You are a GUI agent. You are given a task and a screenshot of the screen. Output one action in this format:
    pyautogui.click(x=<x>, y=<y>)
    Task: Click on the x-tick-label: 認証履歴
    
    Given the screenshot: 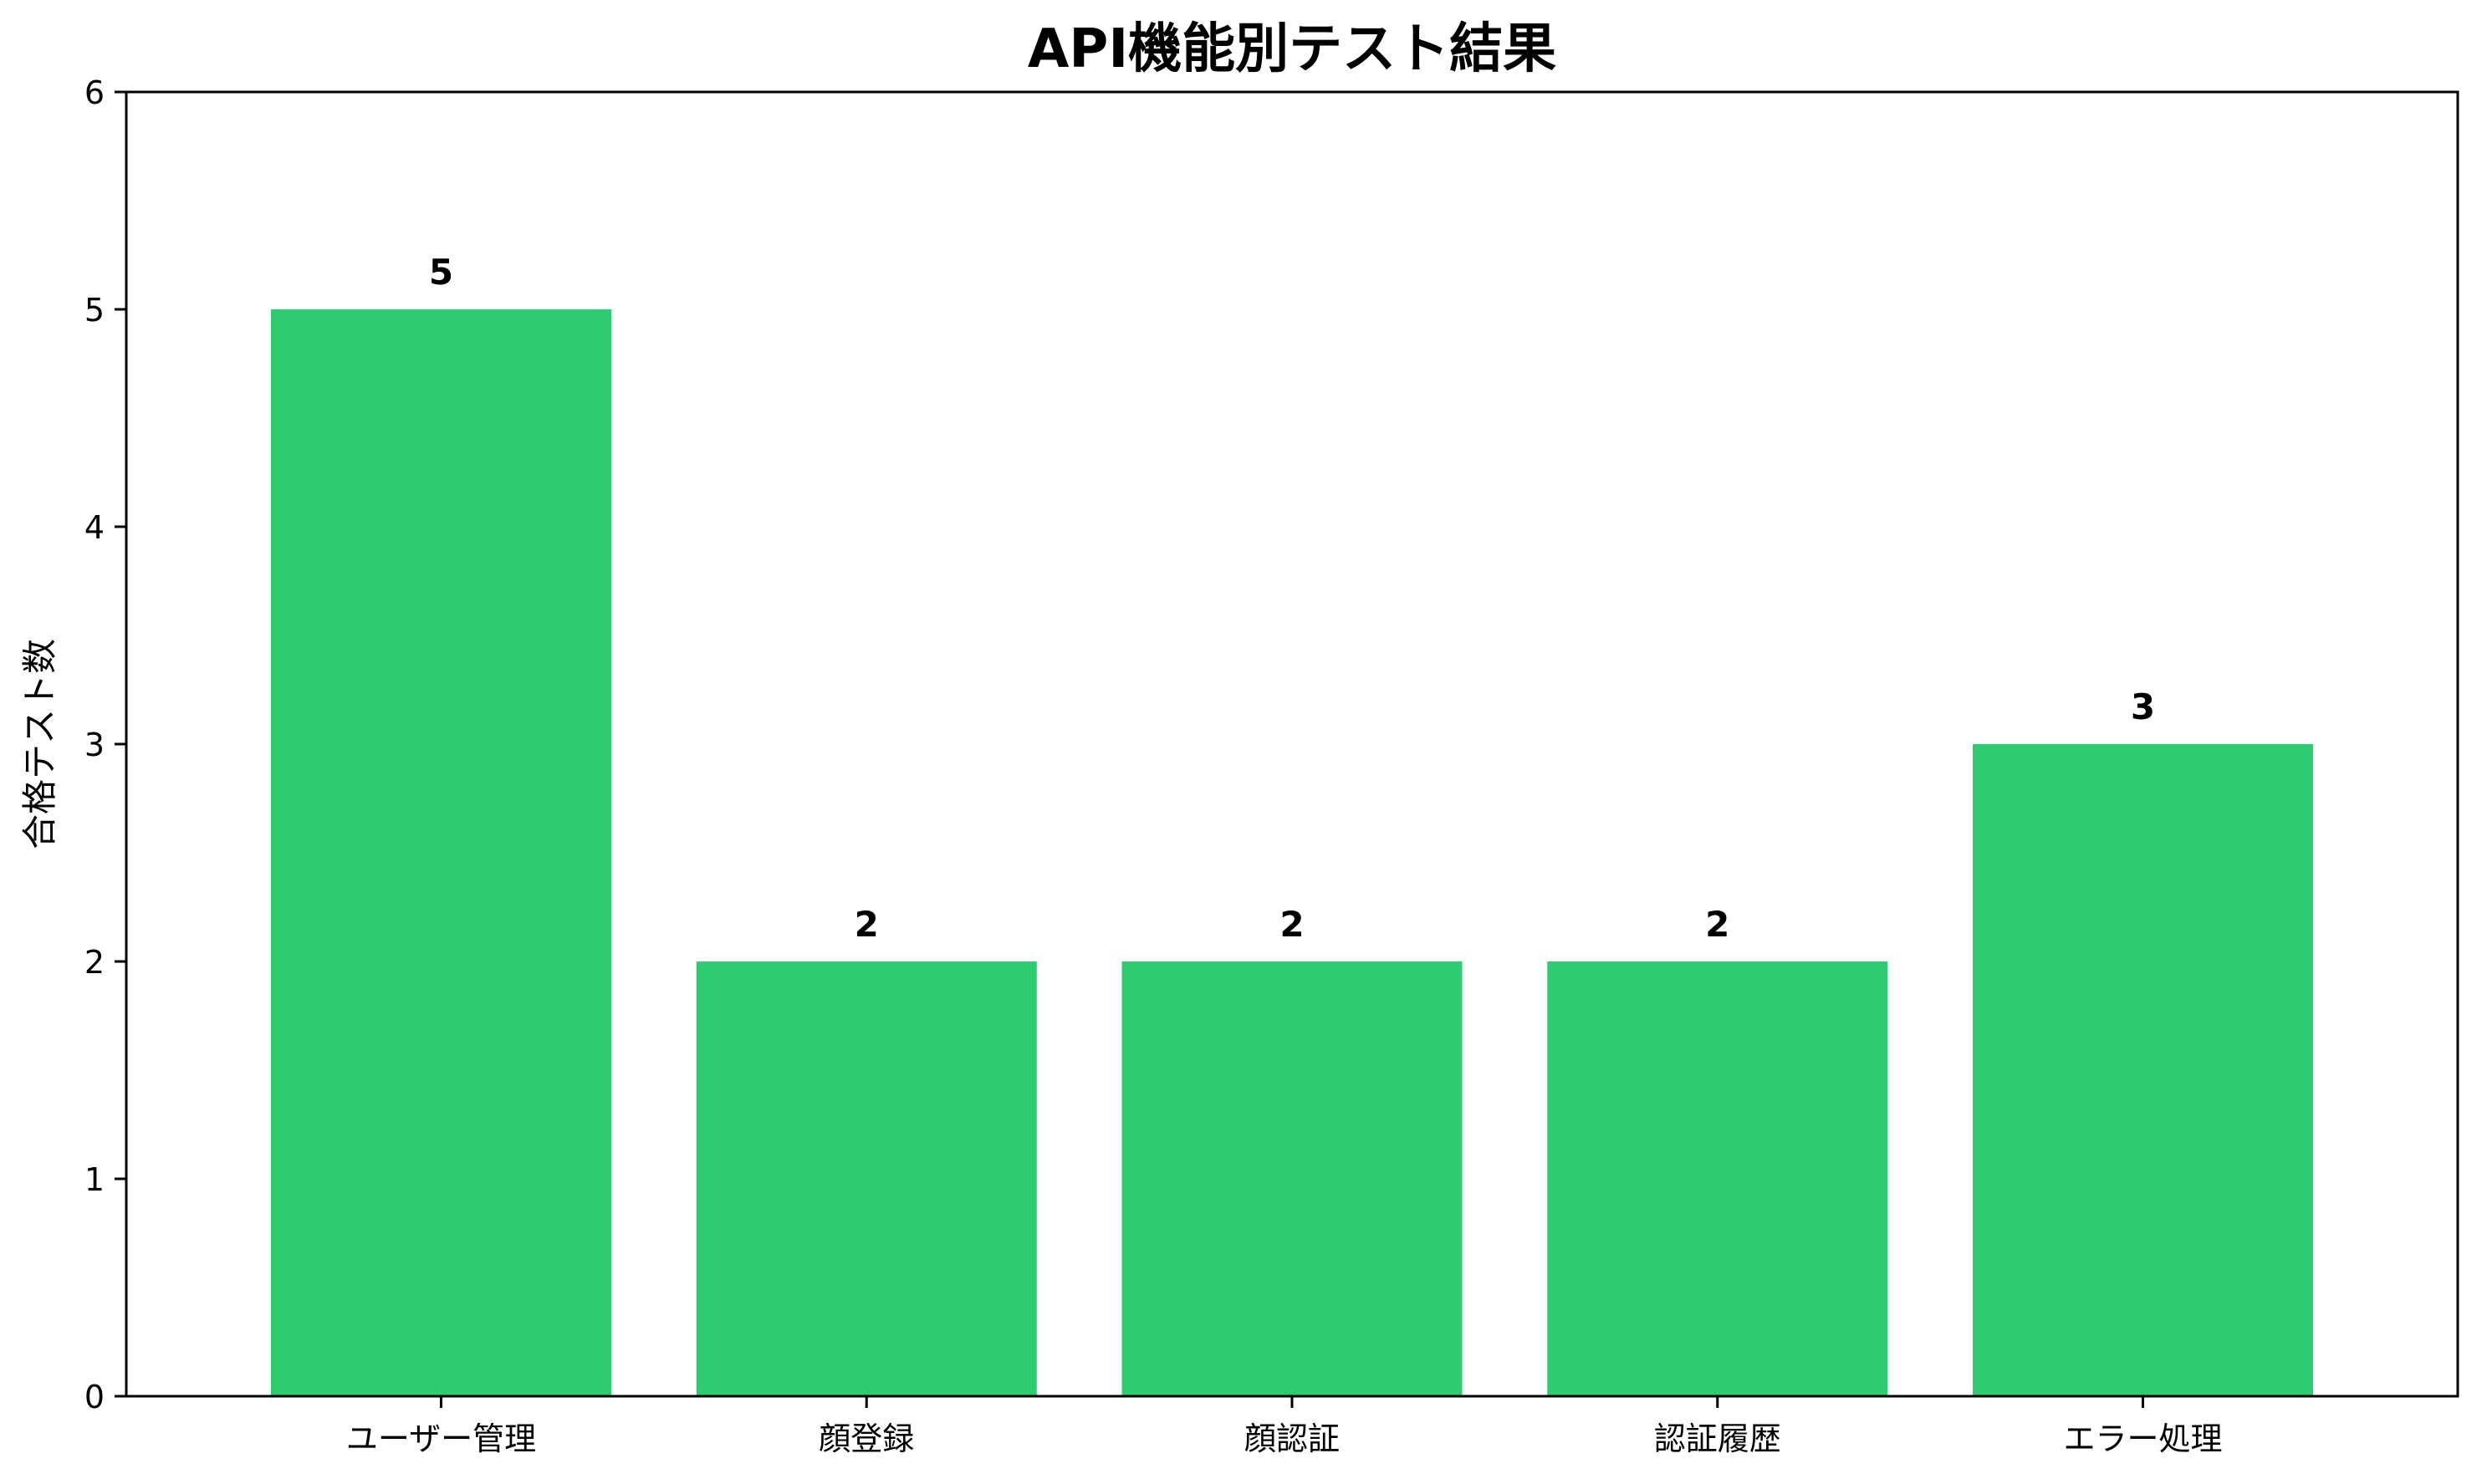 What is the action you would take?
    pyautogui.click(x=1717, y=1438)
    